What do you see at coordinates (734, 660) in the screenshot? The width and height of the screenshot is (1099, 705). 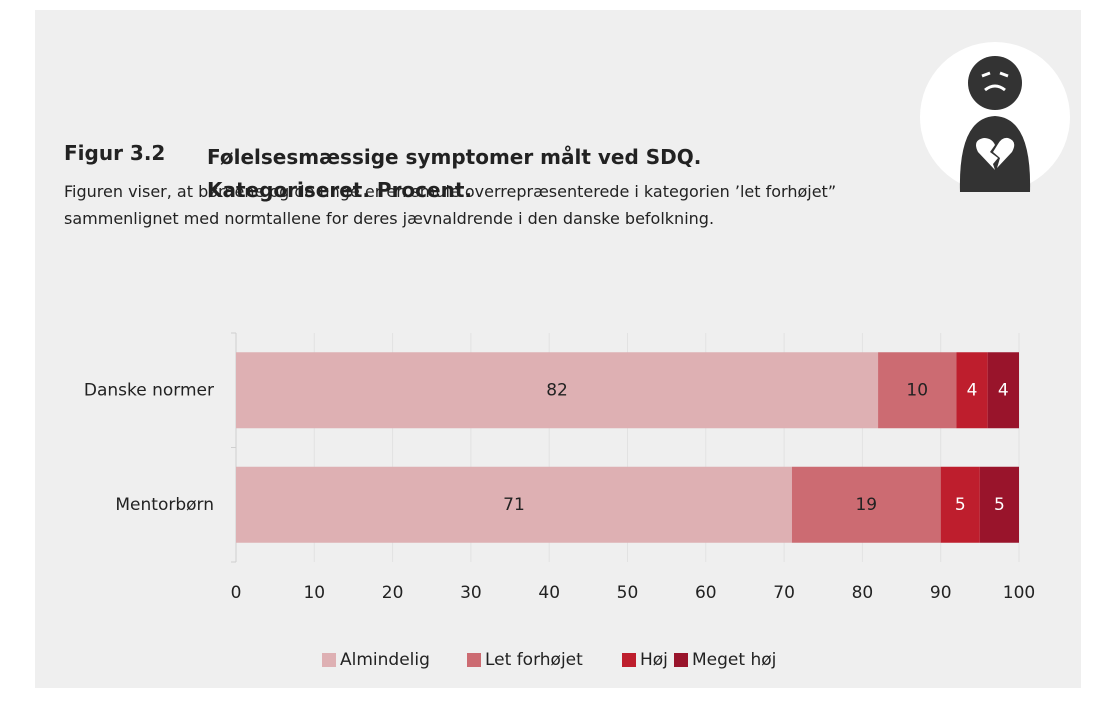 I see `legend-label: Meget høj` at bounding box center [734, 660].